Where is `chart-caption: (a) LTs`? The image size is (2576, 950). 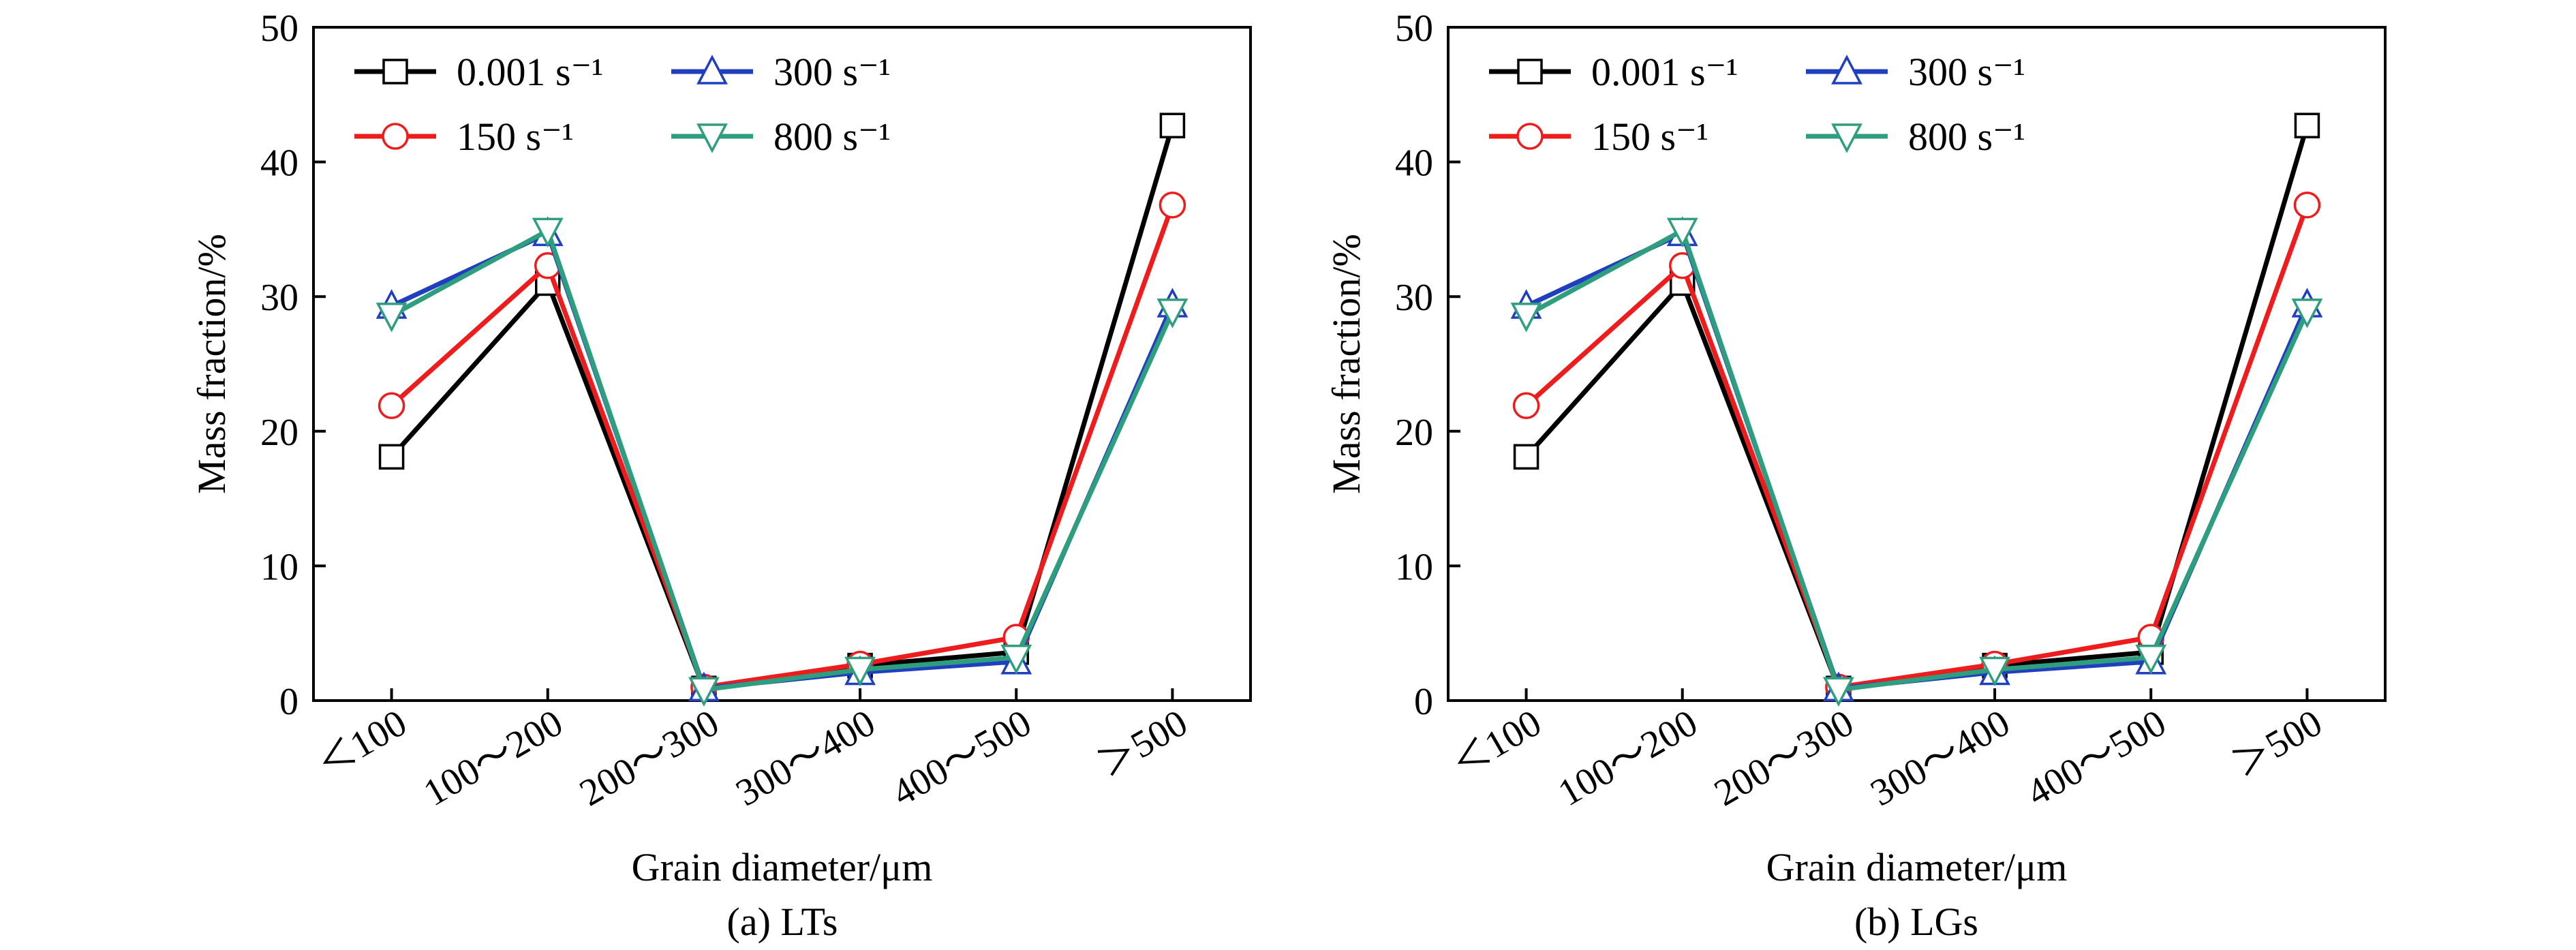 chart-caption: (a) LTs is located at coordinates (782, 922).